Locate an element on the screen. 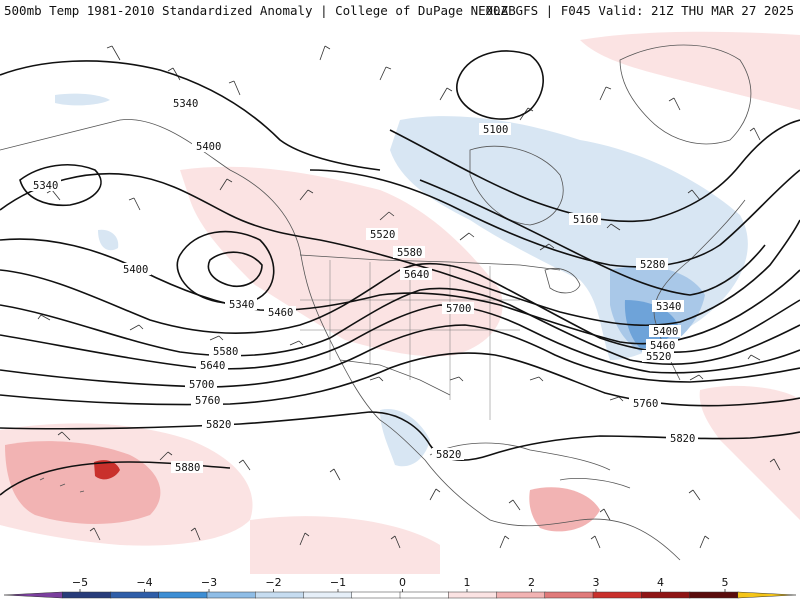  gulf-coast is located at coordinates (520, 456).